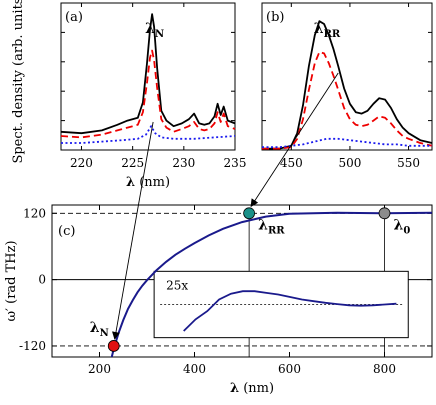 This screenshot has width=436, height=405. Describe the element at coordinates (276, 230) in the screenshot. I see `marker-label-rr-subscript: RR` at that location.